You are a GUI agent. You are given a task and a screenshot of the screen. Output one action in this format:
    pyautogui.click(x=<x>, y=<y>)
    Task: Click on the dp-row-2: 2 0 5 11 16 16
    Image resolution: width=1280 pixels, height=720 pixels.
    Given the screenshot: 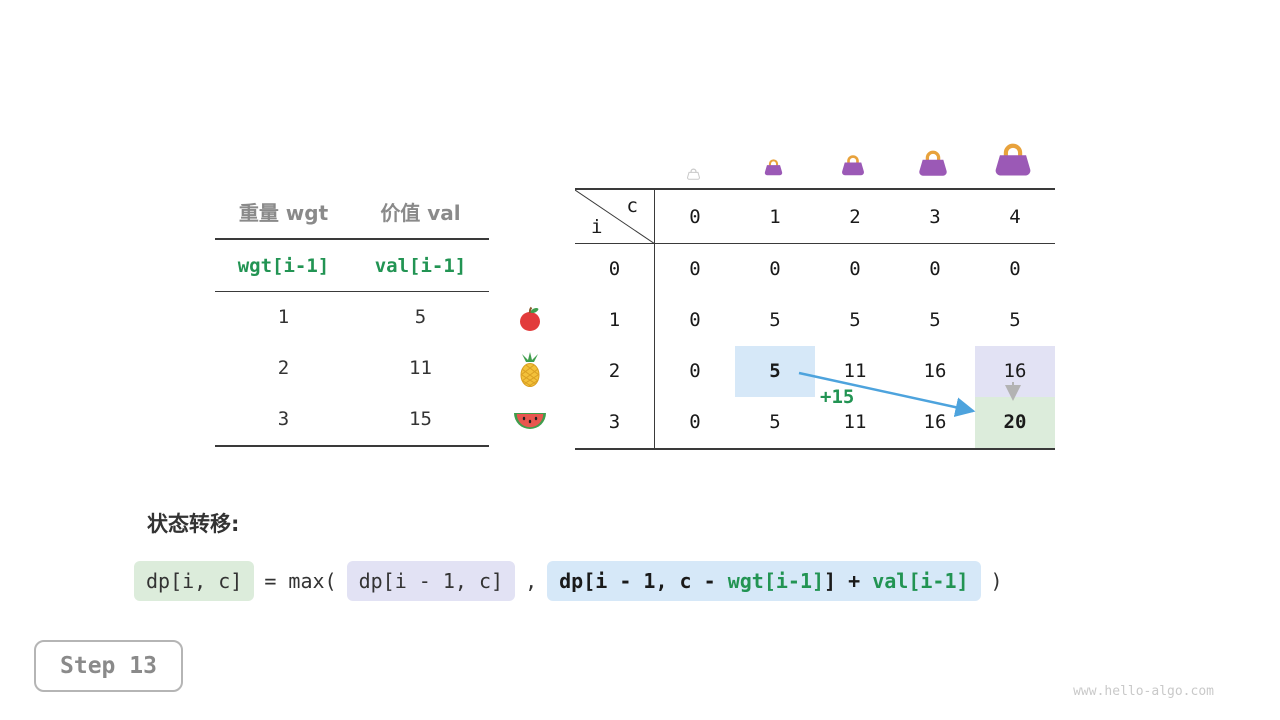 What is the action you would take?
    pyautogui.click(x=815, y=371)
    